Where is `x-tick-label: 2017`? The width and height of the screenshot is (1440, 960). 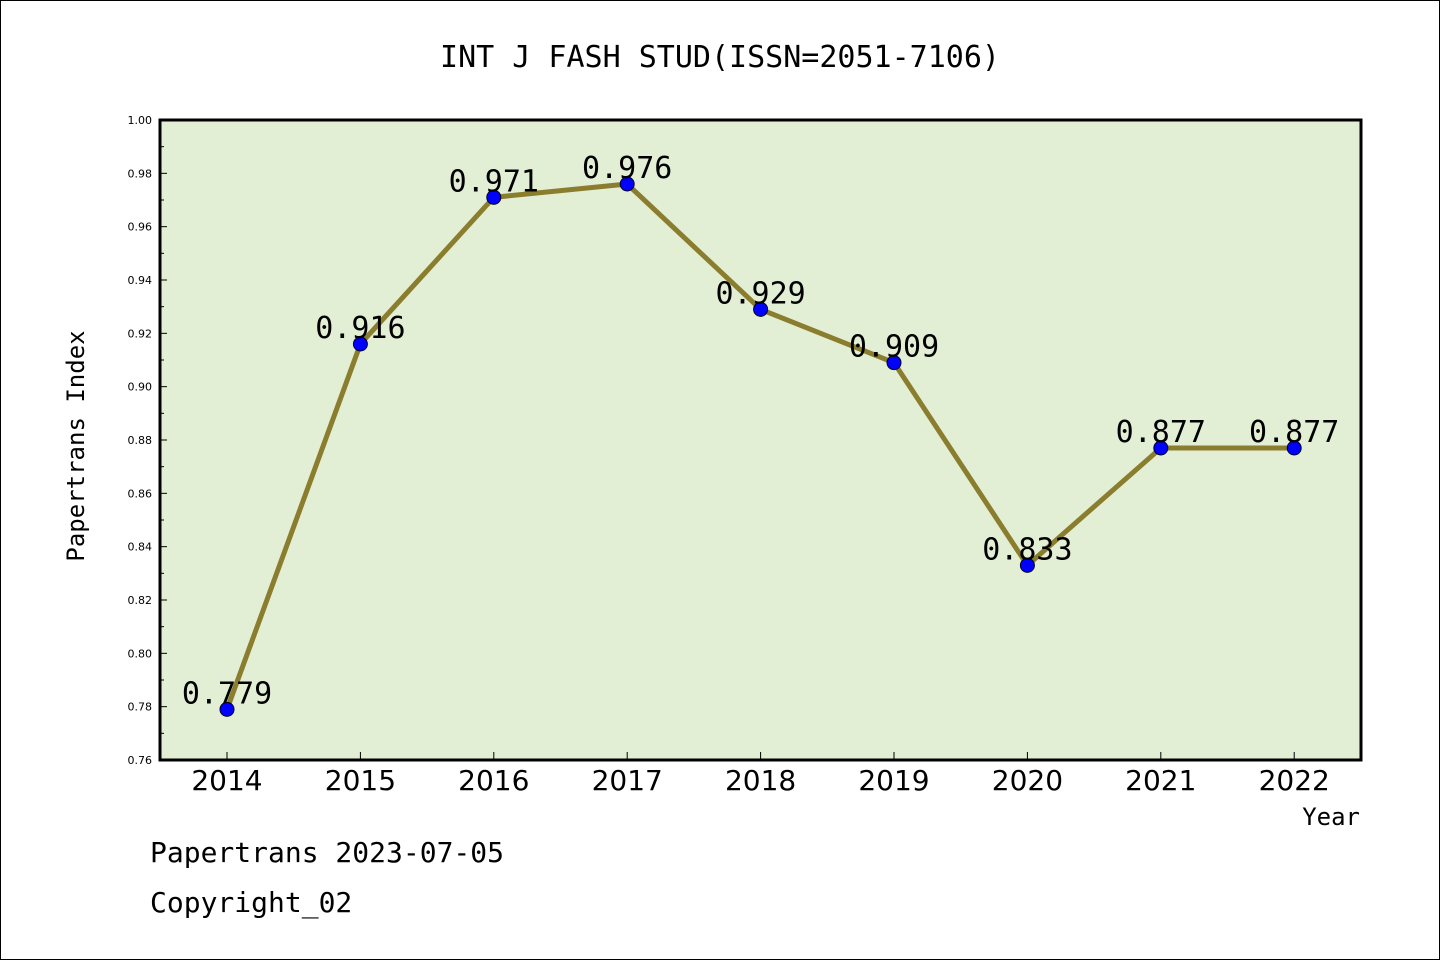 x-tick-label: 2017 is located at coordinates (627, 780).